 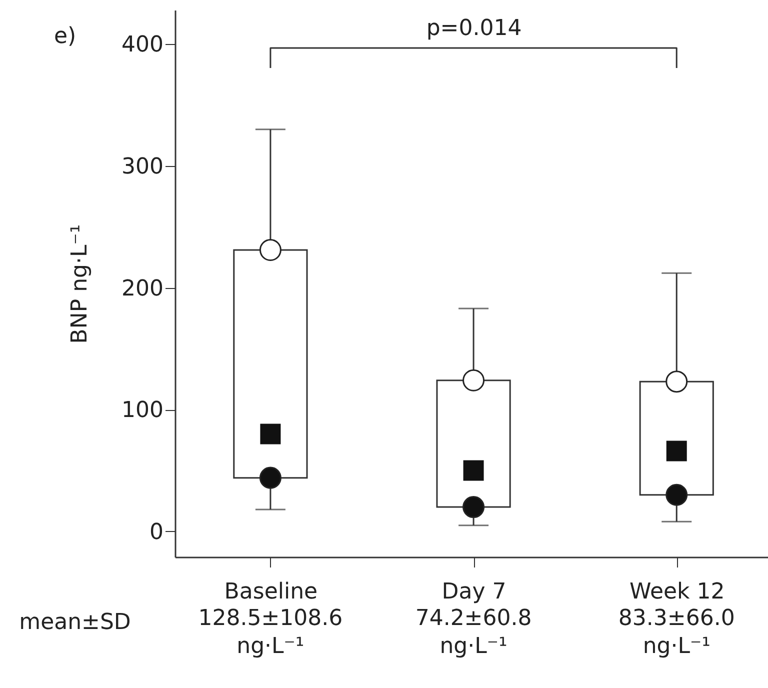 What do you see at coordinates (143, 167) in the screenshot?
I see `y-tick-label: 300` at bounding box center [143, 167].